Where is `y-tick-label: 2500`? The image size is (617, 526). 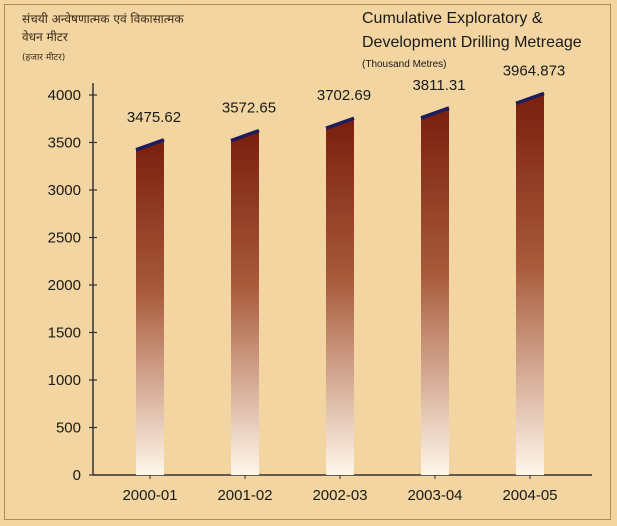 y-tick-label: 2500 is located at coordinates (64, 238).